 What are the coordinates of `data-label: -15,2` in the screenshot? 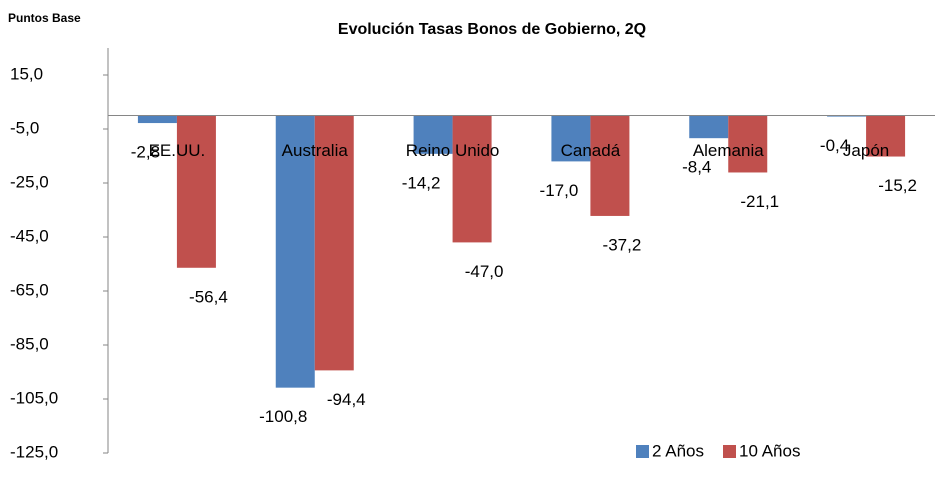 It's located at (897, 185).